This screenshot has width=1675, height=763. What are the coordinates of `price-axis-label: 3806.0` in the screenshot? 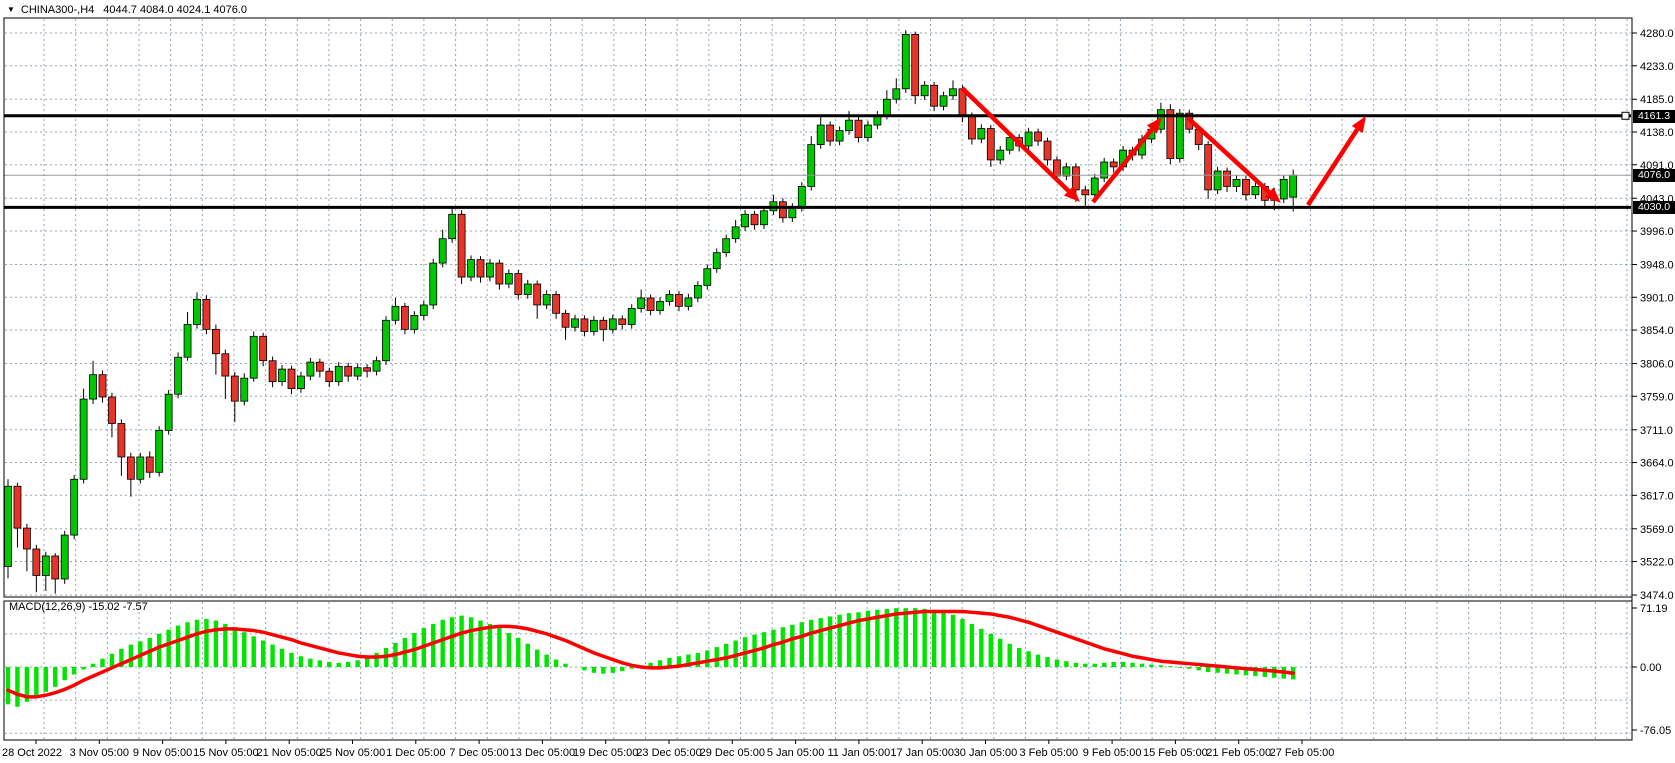 It's located at (1657, 365).